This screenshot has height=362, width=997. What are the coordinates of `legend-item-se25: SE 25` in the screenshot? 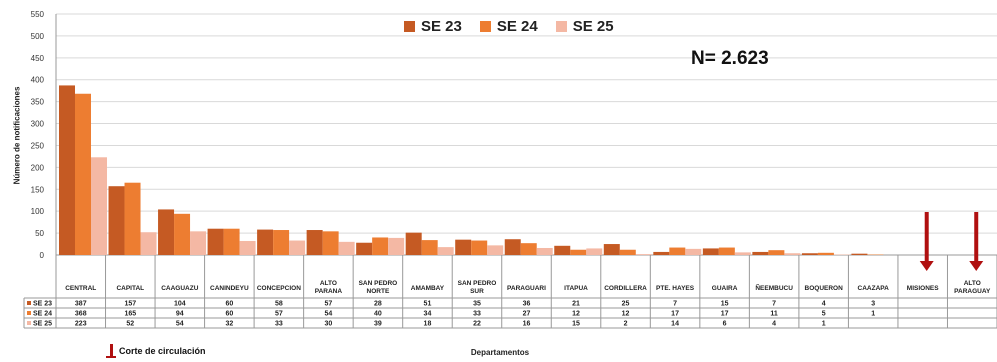 It's located at (584, 26).